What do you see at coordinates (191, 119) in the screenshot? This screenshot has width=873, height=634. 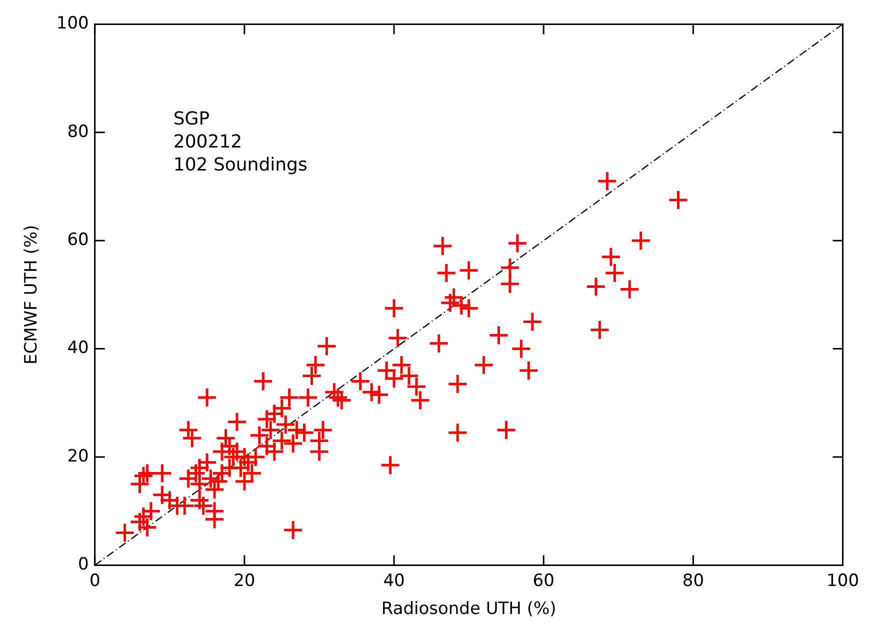 I see `annotation: SGP` at bounding box center [191, 119].